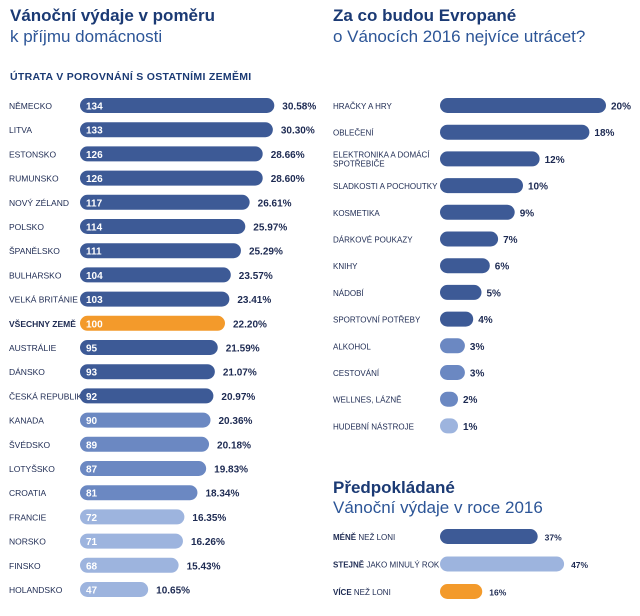 The width and height of the screenshot is (640, 616). Describe the element at coordinates (92, 397) in the screenshot. I see `country-index-label: 92` at that location.